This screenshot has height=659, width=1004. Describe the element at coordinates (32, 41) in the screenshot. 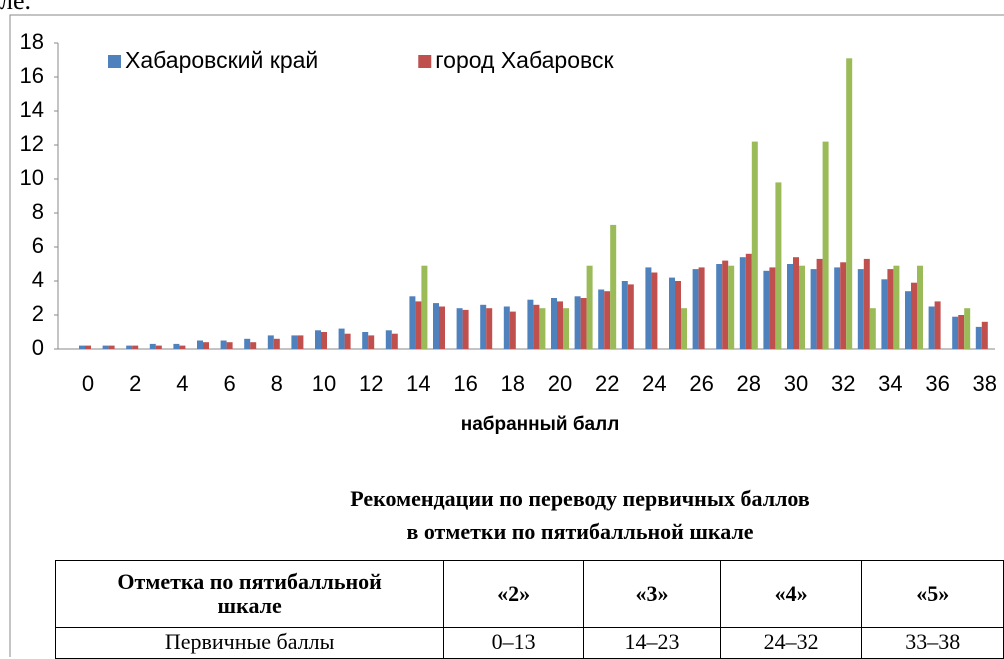

I see `y-tick-label: 18` at that location.